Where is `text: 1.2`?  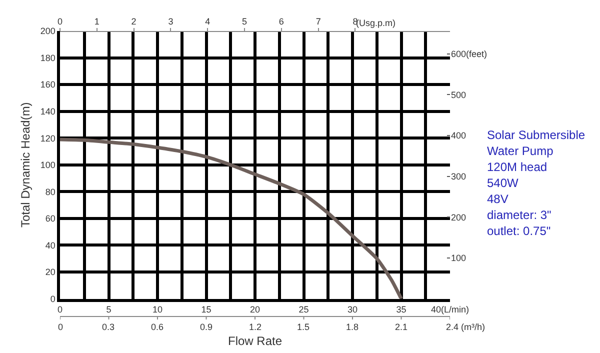 text: 1.2 is located at coordinates (255, 327).